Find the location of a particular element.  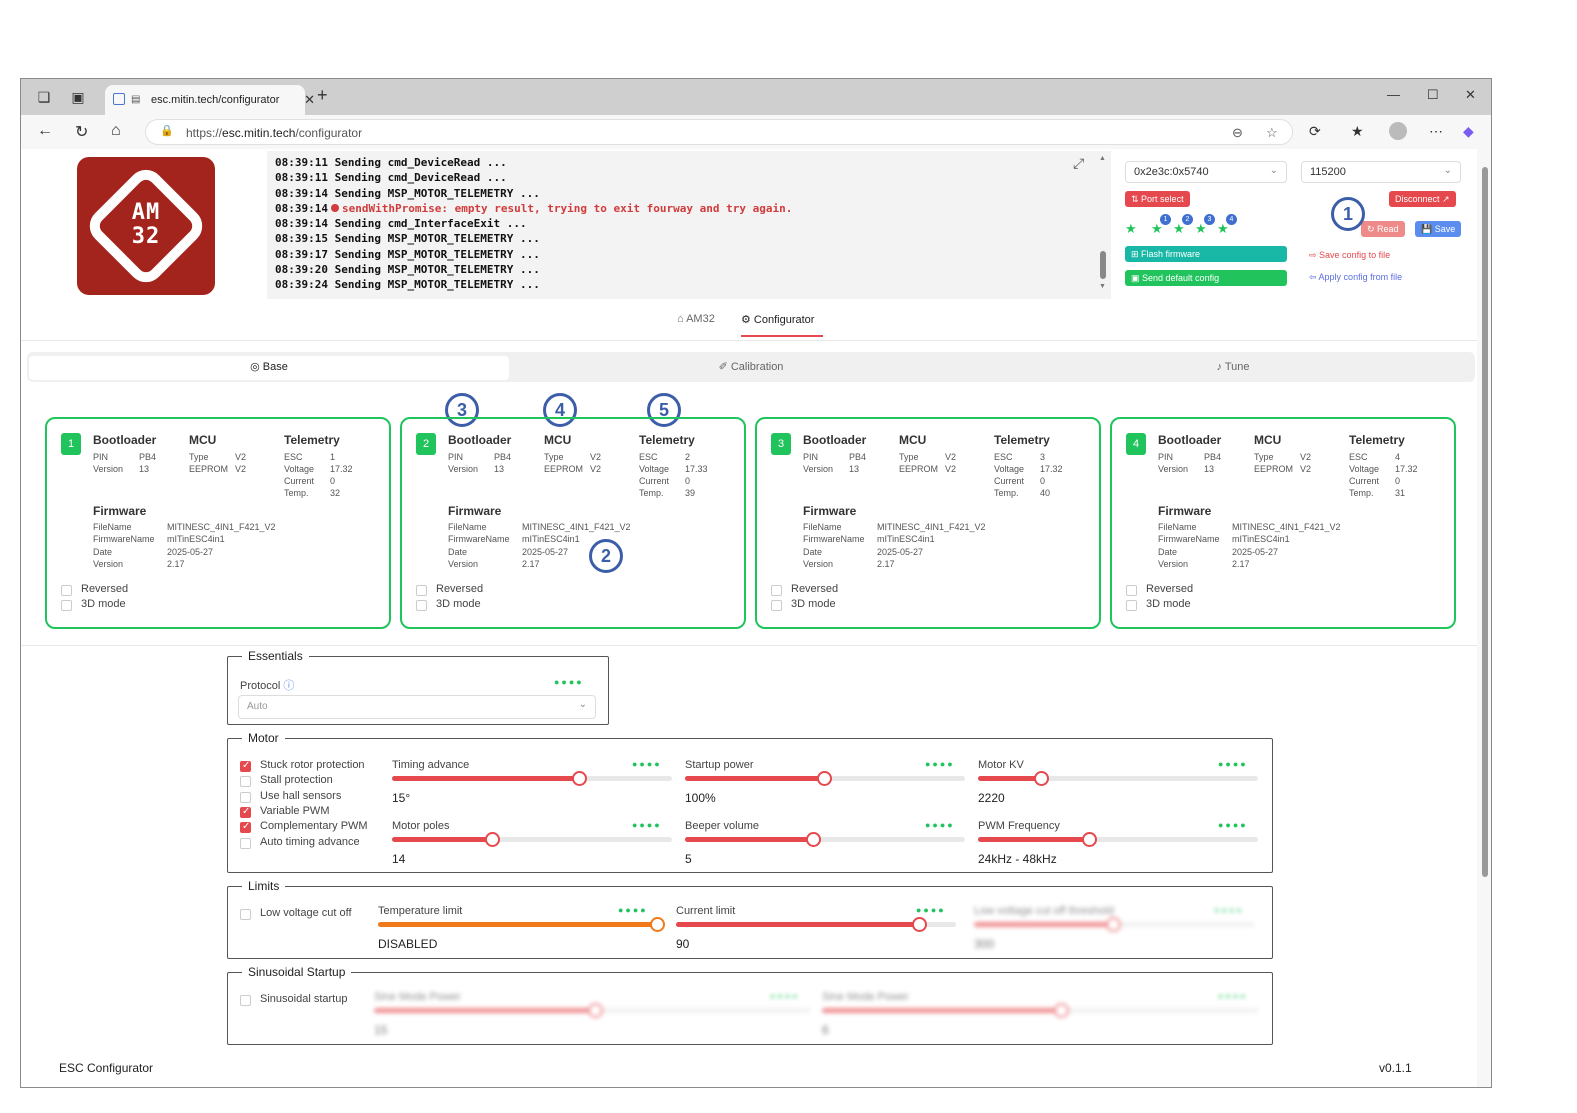

tab-actions-icon: ▣ is located at coordinates (78, 97).